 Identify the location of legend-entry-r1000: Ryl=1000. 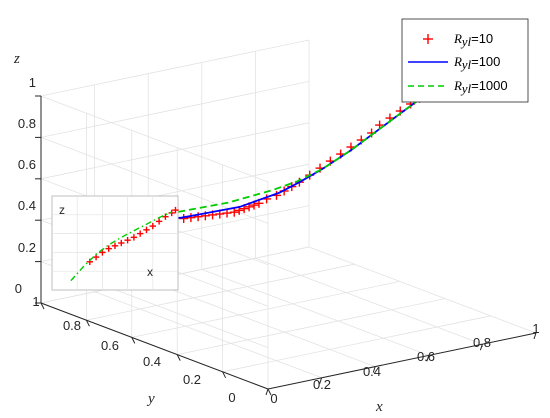
(458, 87).